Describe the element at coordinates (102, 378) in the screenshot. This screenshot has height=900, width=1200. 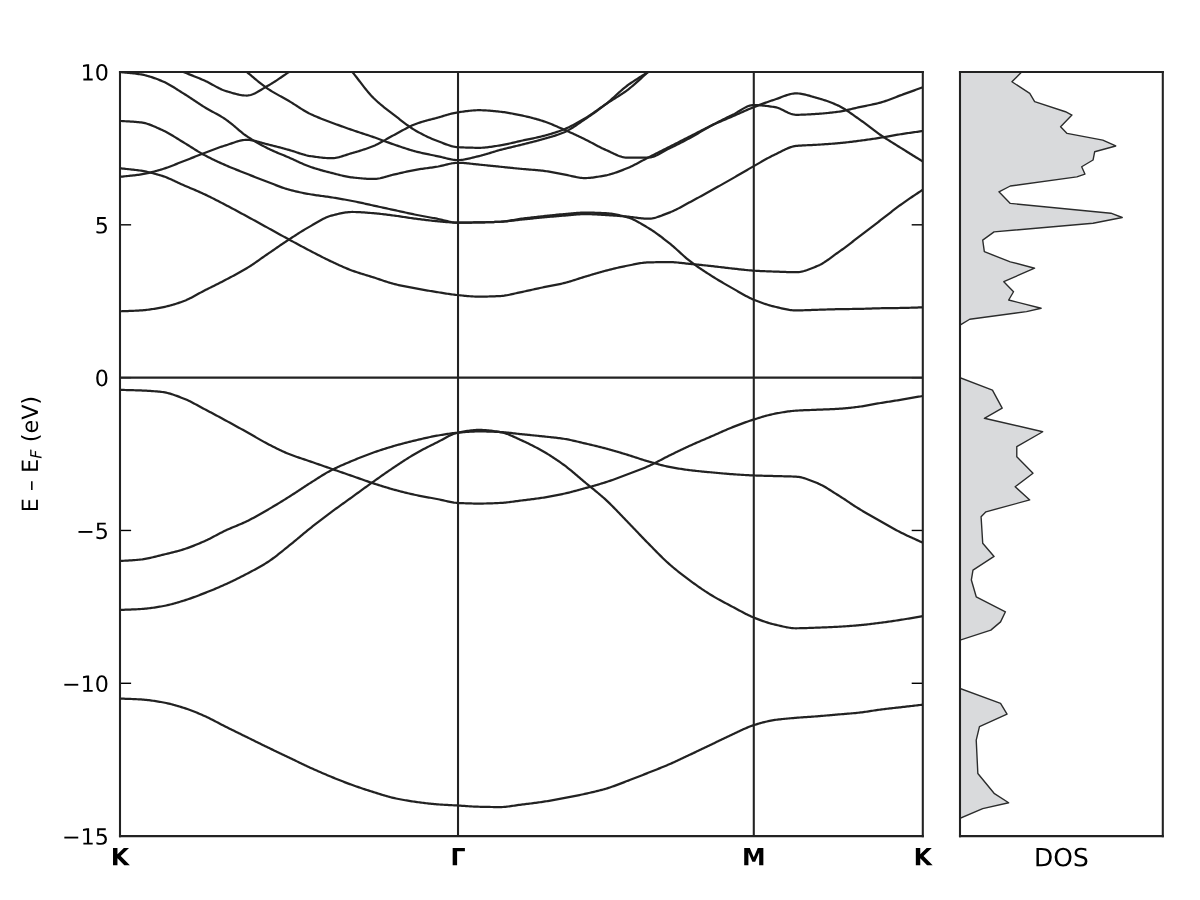
I see `y-tick-label: 0` at that location.